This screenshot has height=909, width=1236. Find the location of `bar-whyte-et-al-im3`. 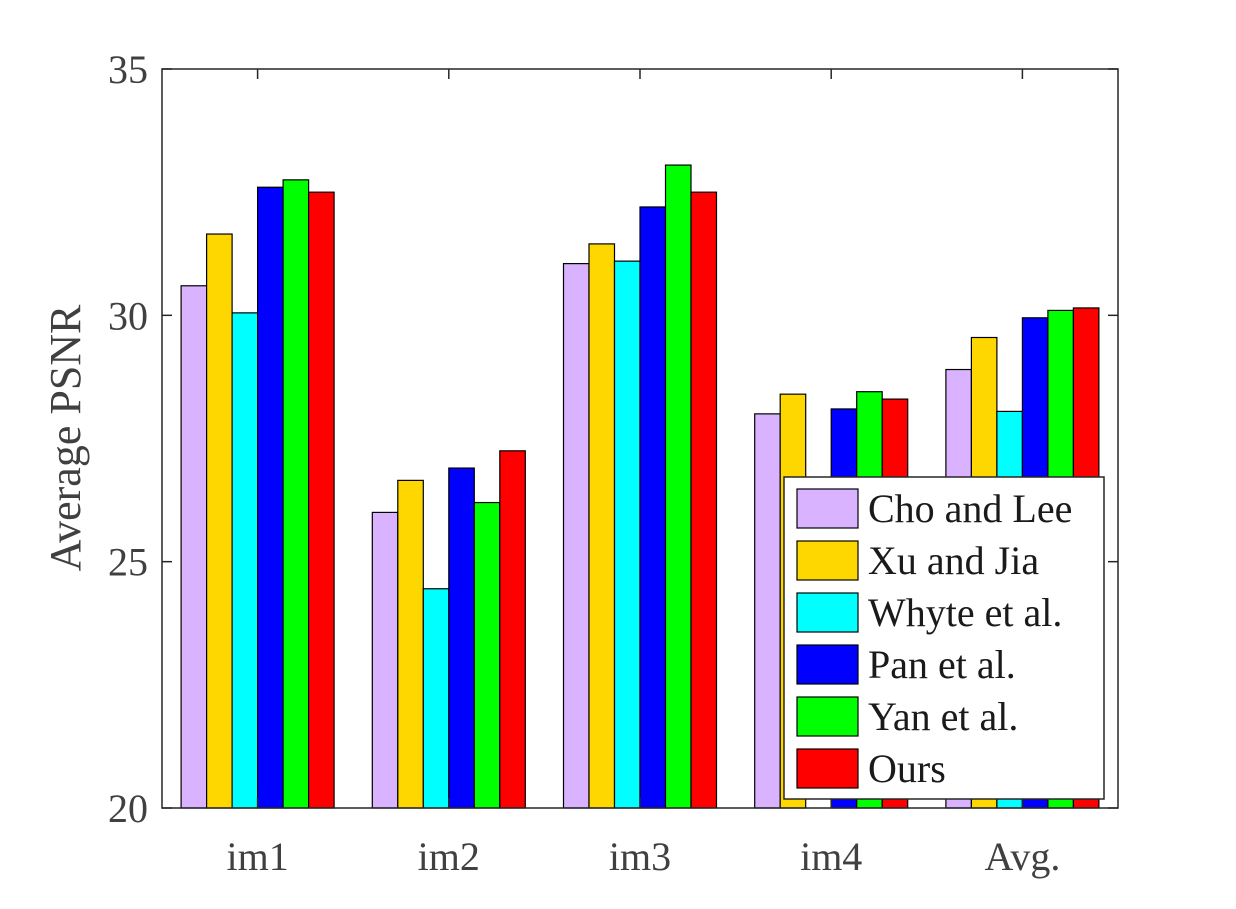

bar-whyte-et-al-im3 is located at coordinates (627, 534).